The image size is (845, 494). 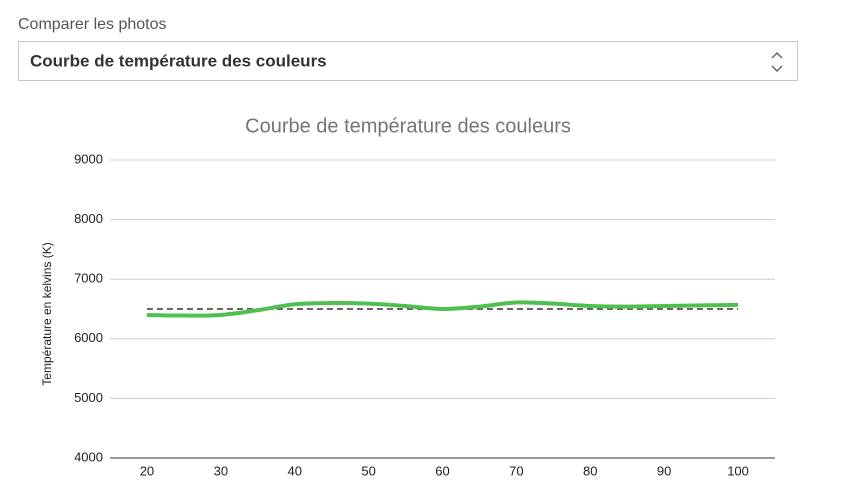 I want to click on select-box, so click(x=408, y=61).